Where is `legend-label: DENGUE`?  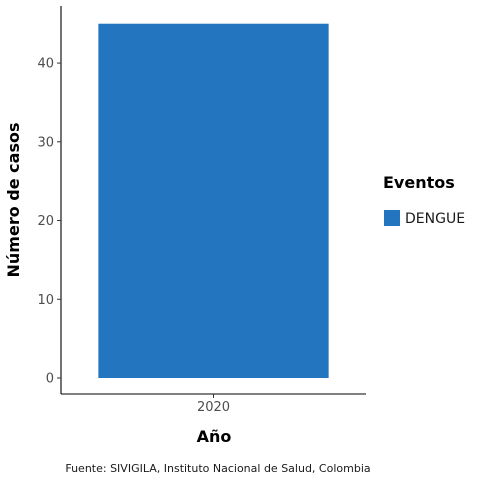 legend-label: DENGUE is located at coordinates (435, 219).